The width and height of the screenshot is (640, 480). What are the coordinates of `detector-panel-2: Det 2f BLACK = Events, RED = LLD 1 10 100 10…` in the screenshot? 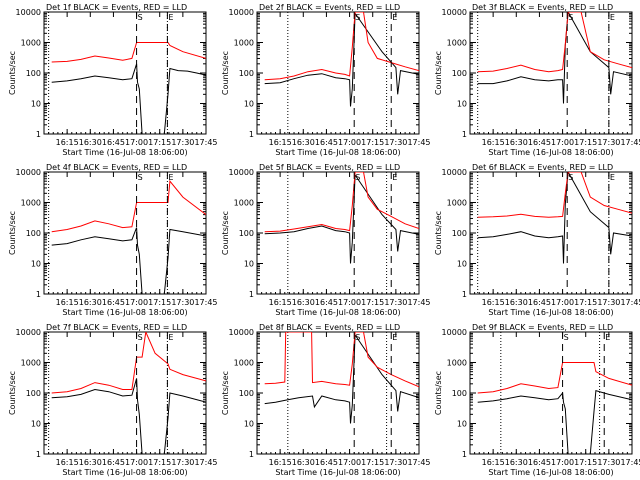 It's located at (326, 80).